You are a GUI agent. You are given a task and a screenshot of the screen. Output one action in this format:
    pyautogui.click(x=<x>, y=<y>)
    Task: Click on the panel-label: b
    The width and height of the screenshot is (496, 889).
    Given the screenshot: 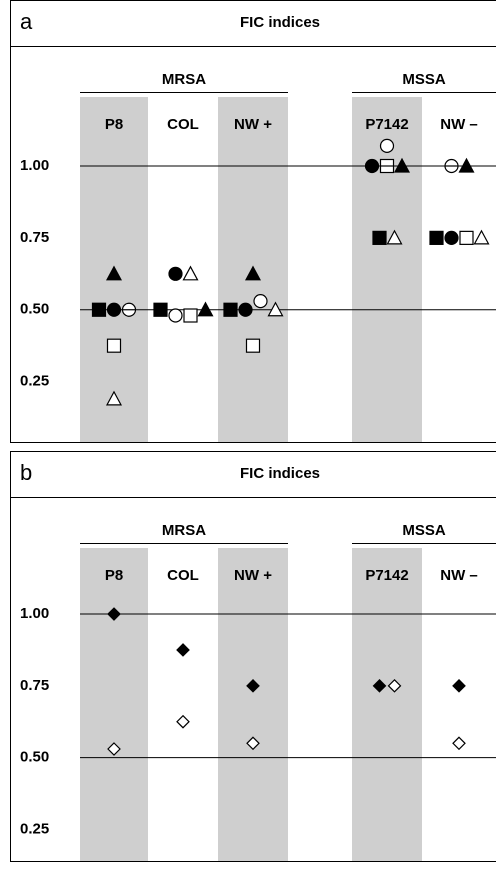 What is the action you would take?
    pyautogui.click(x=26, y=472)
    